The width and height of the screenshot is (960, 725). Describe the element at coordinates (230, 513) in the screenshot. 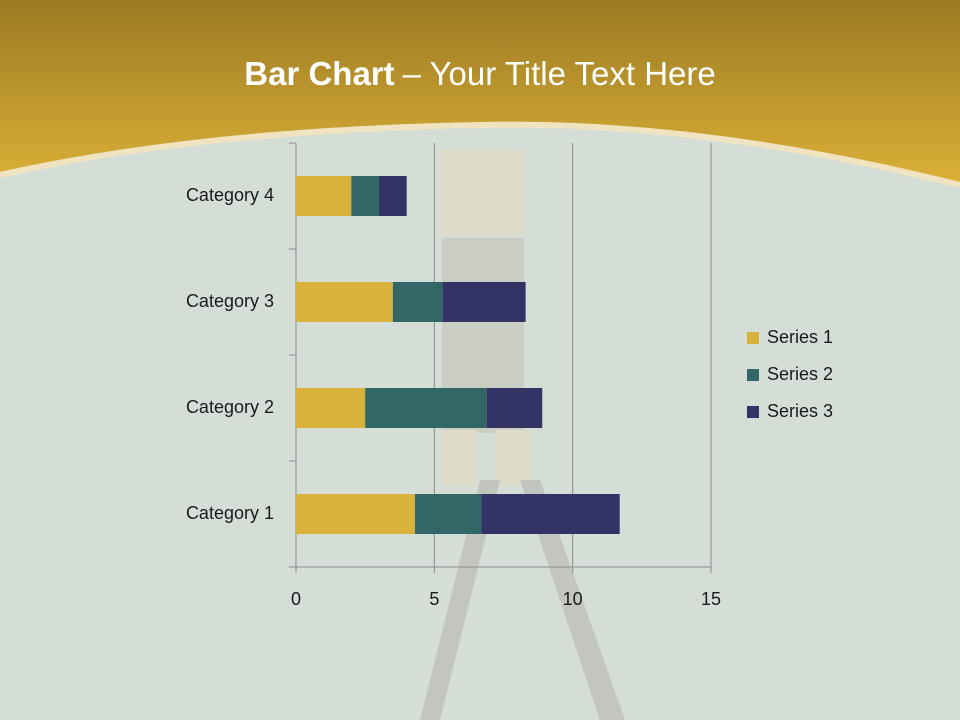

I see `y-tick-label: Category 1` at that location.